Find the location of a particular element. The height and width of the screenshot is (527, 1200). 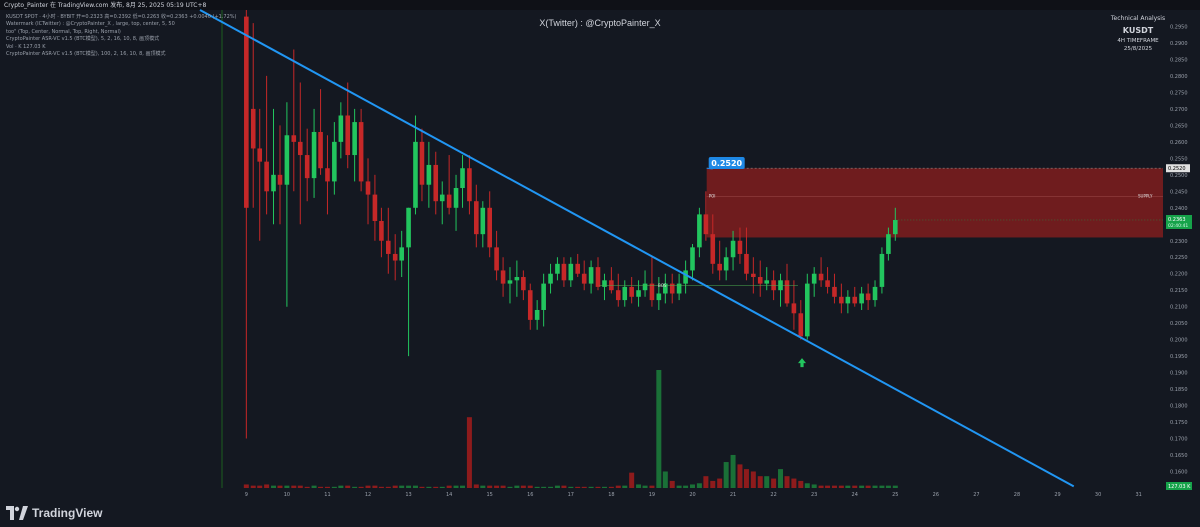

supply-zone: POI SUPPLY is located at coordinates (934, 202).